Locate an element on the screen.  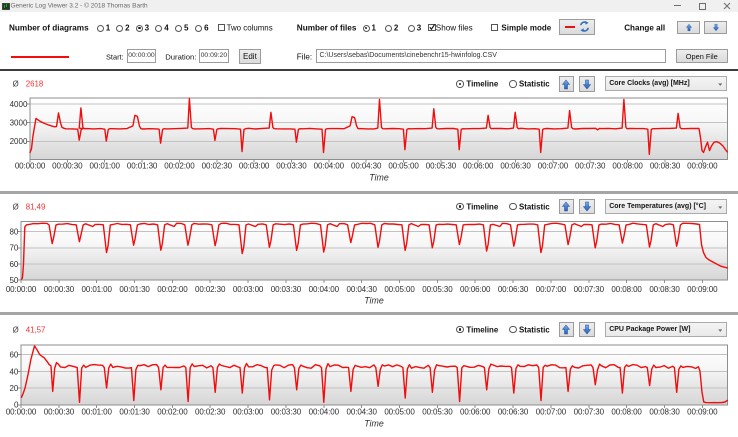
svg-text: 70 is located at coordinates (13, 248).